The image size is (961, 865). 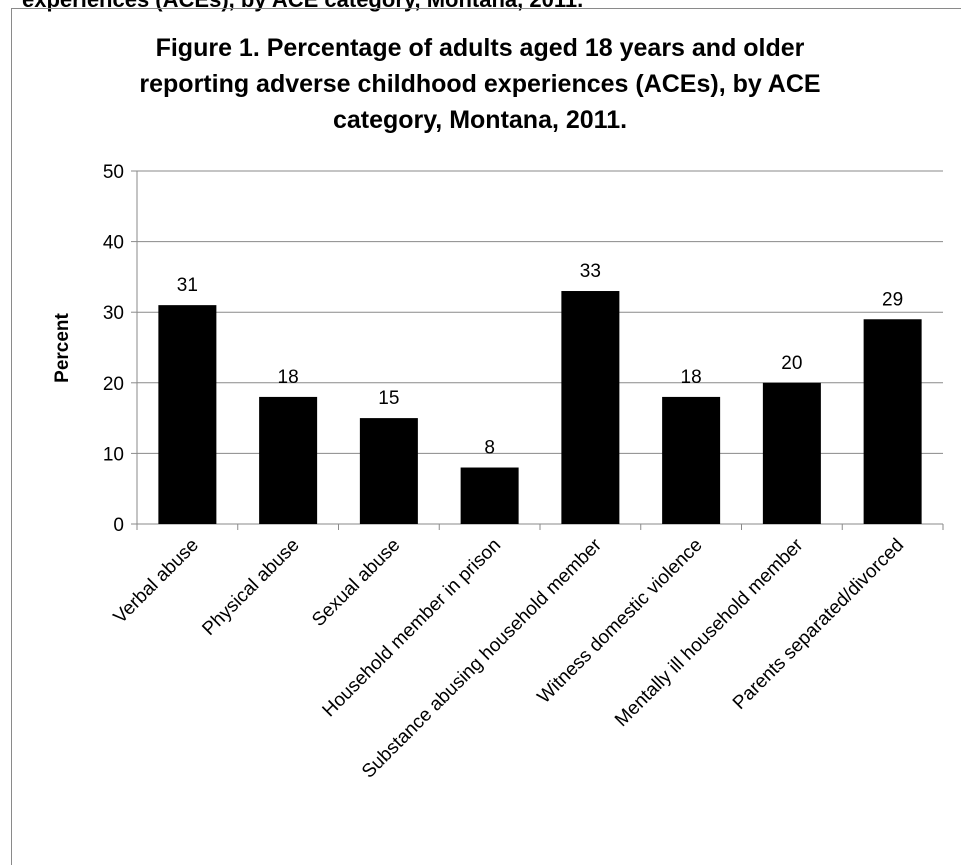 What do you see at coordinates (113, 172) in the screenshot?
I see `y-tick-label: 50` at bounding box center [113, 172].